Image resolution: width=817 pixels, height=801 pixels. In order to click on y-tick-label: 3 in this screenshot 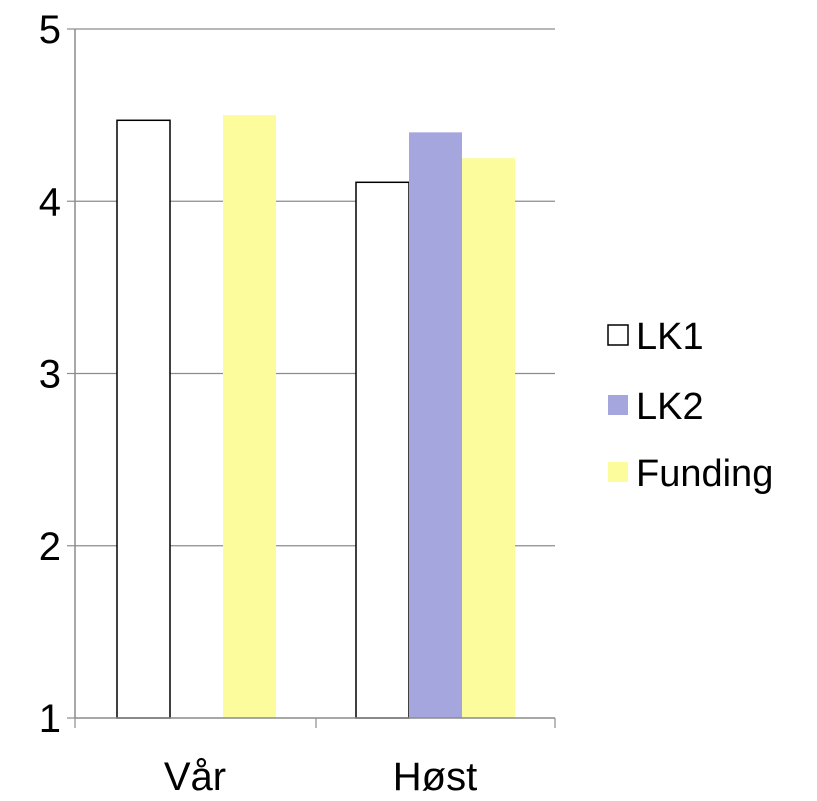, I will do `click(50, 375)`.